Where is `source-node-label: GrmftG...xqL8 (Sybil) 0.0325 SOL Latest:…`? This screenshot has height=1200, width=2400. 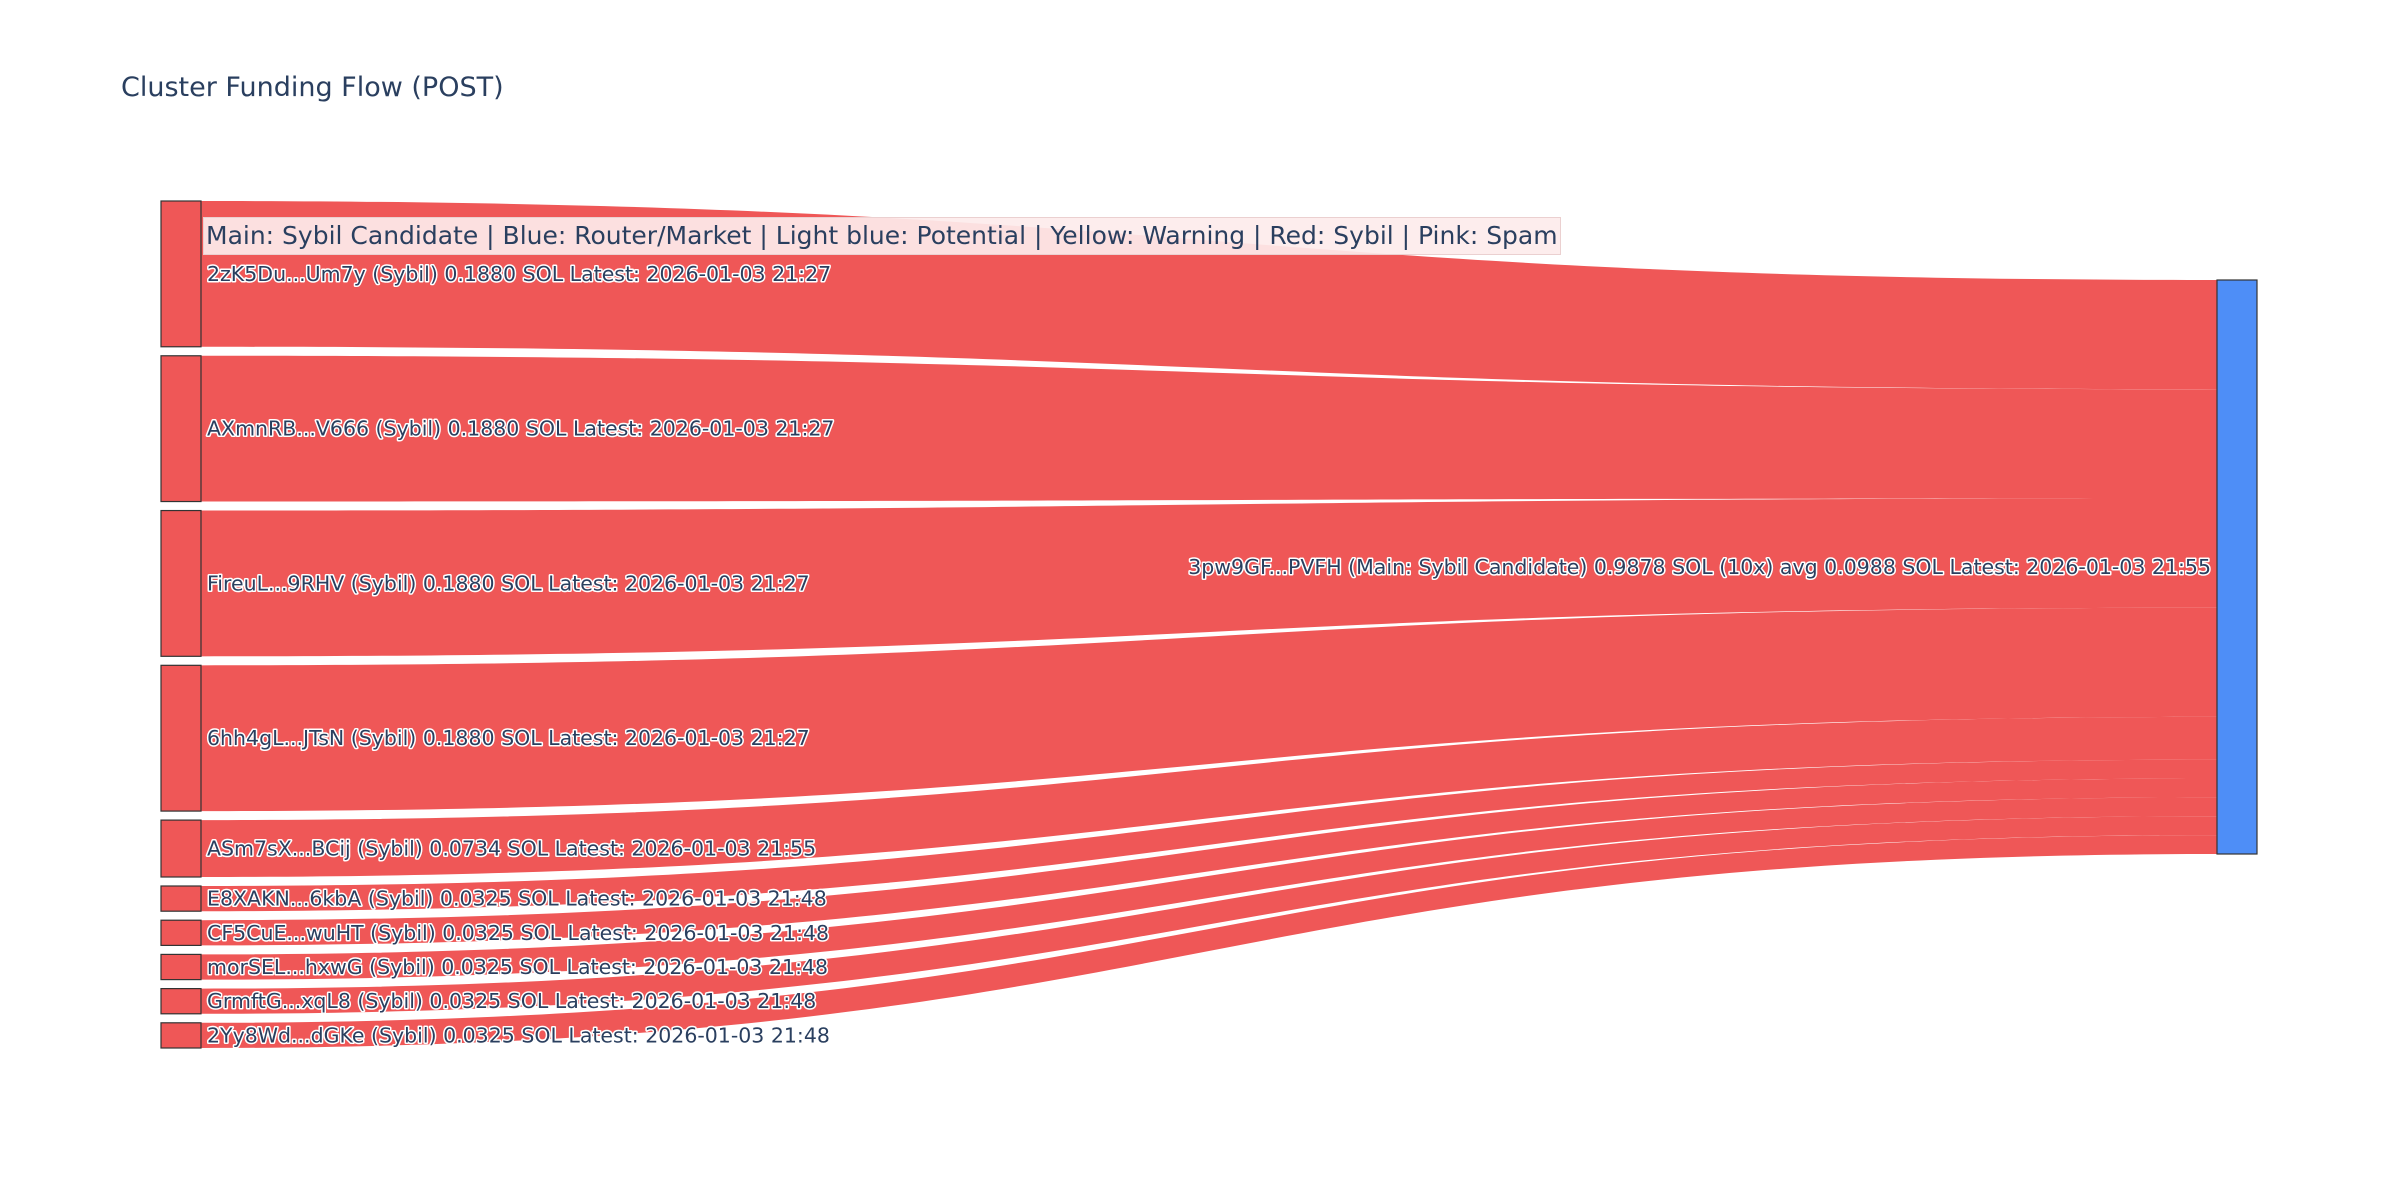
source-node-label: GrmftG...xqL8 (Sybil) 0.0325 SOL Latest:… is located at coordinates (511, 1001).